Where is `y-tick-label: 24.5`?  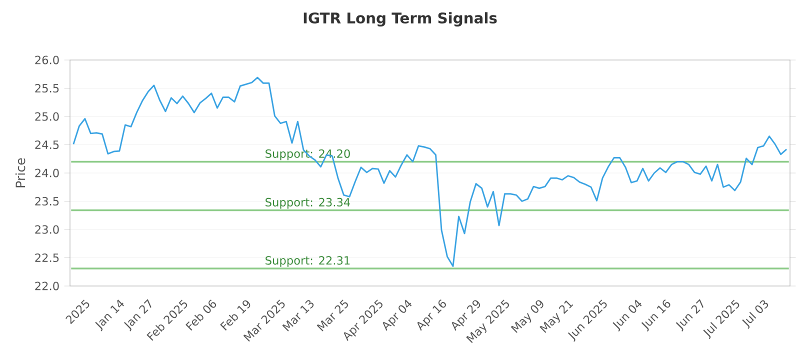
y-tick-label: 24.5 is located at coordinates (47, 145).